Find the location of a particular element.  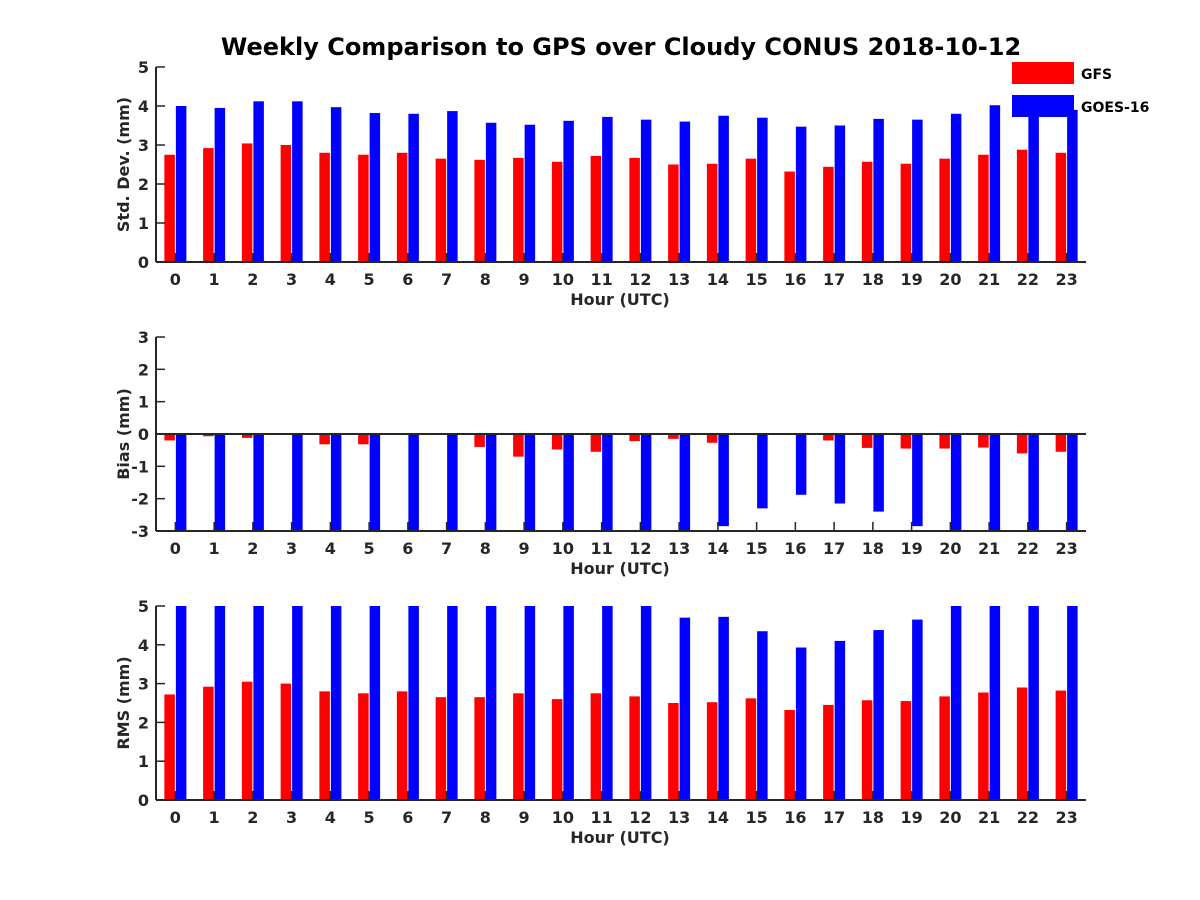

x-tick-label: 8 is located at coordinates (485, 817).